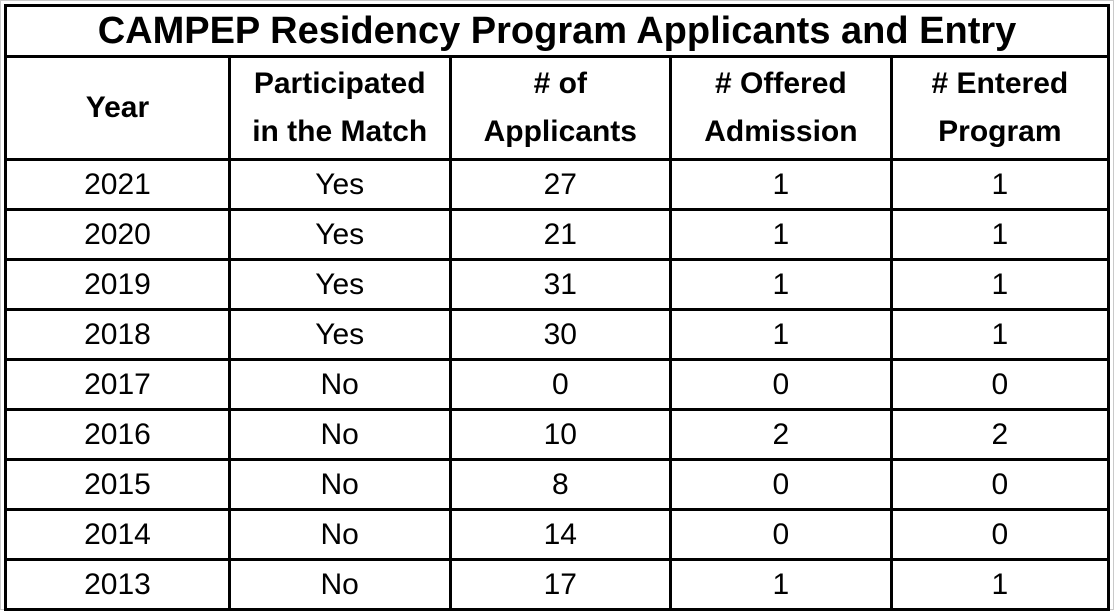  I want to click on cell-applicants: 27, so click(560, 184).